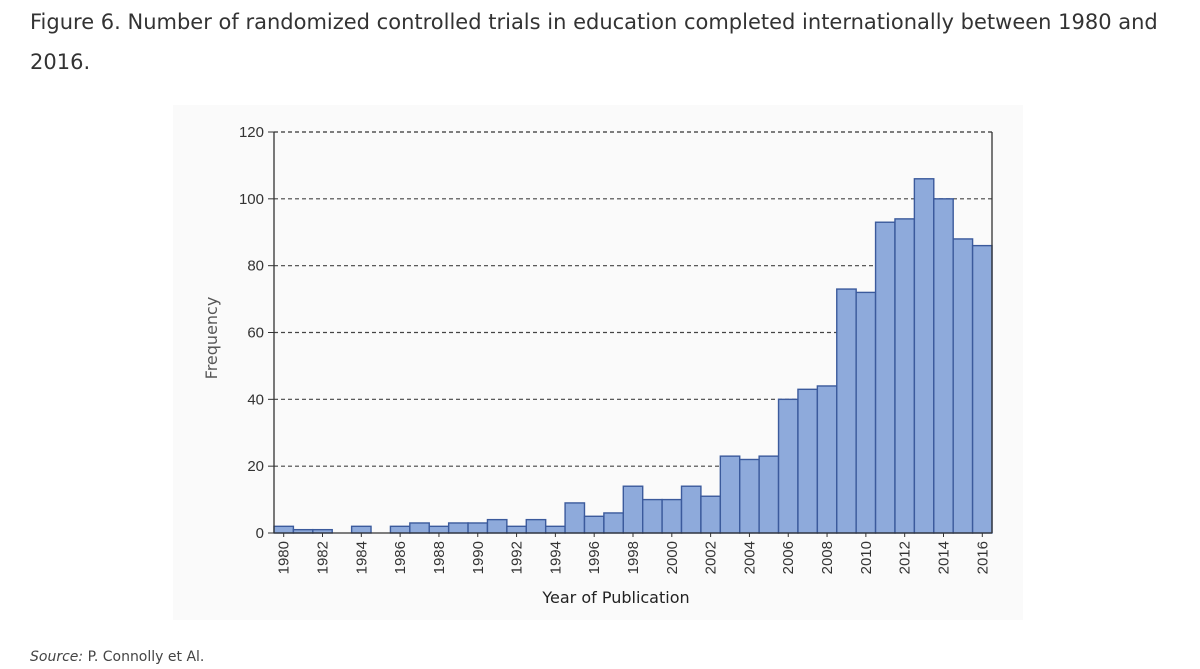 This screenshot has width=1200, height=669. I want to click on x-tick-label-2000: 2000, so click(672, 557).